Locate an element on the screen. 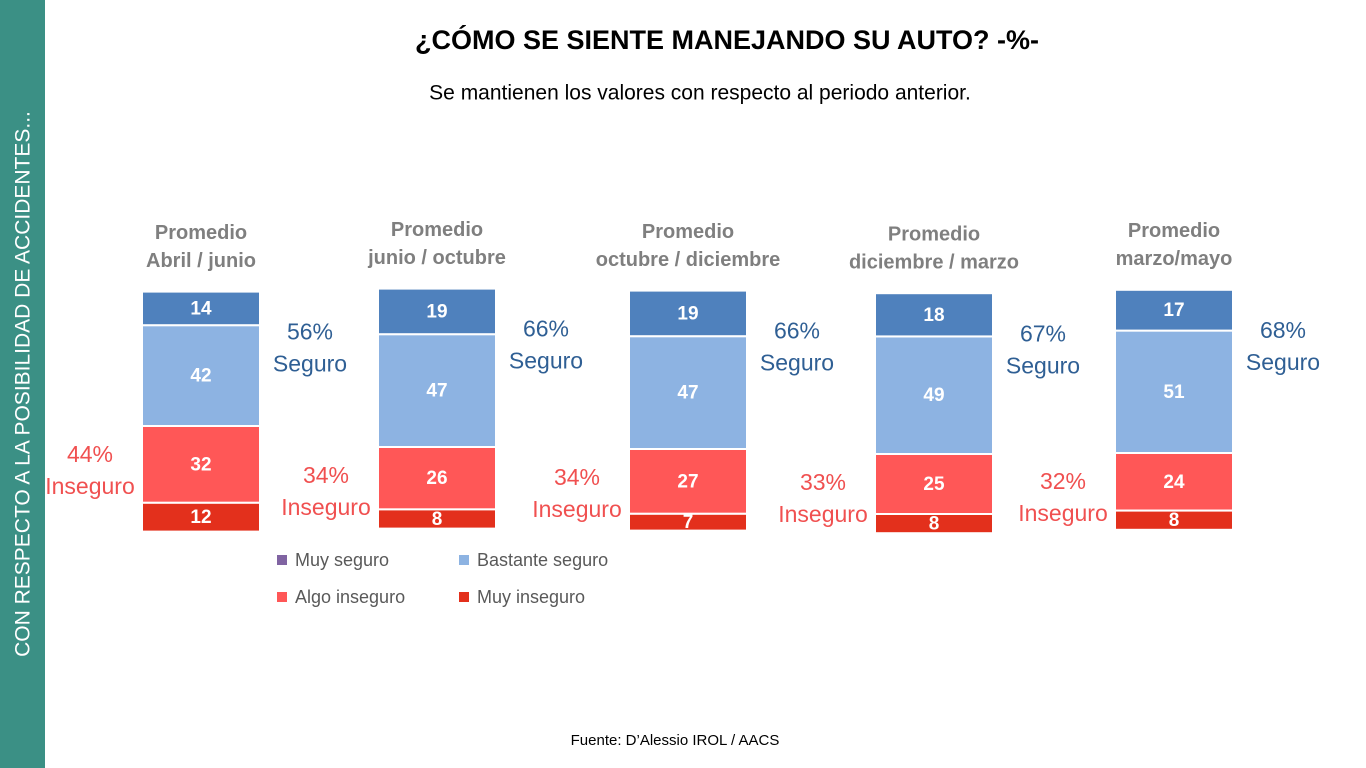 The image size is (1366, 768). segment-label: 42 is located at coordinates (200, 376).